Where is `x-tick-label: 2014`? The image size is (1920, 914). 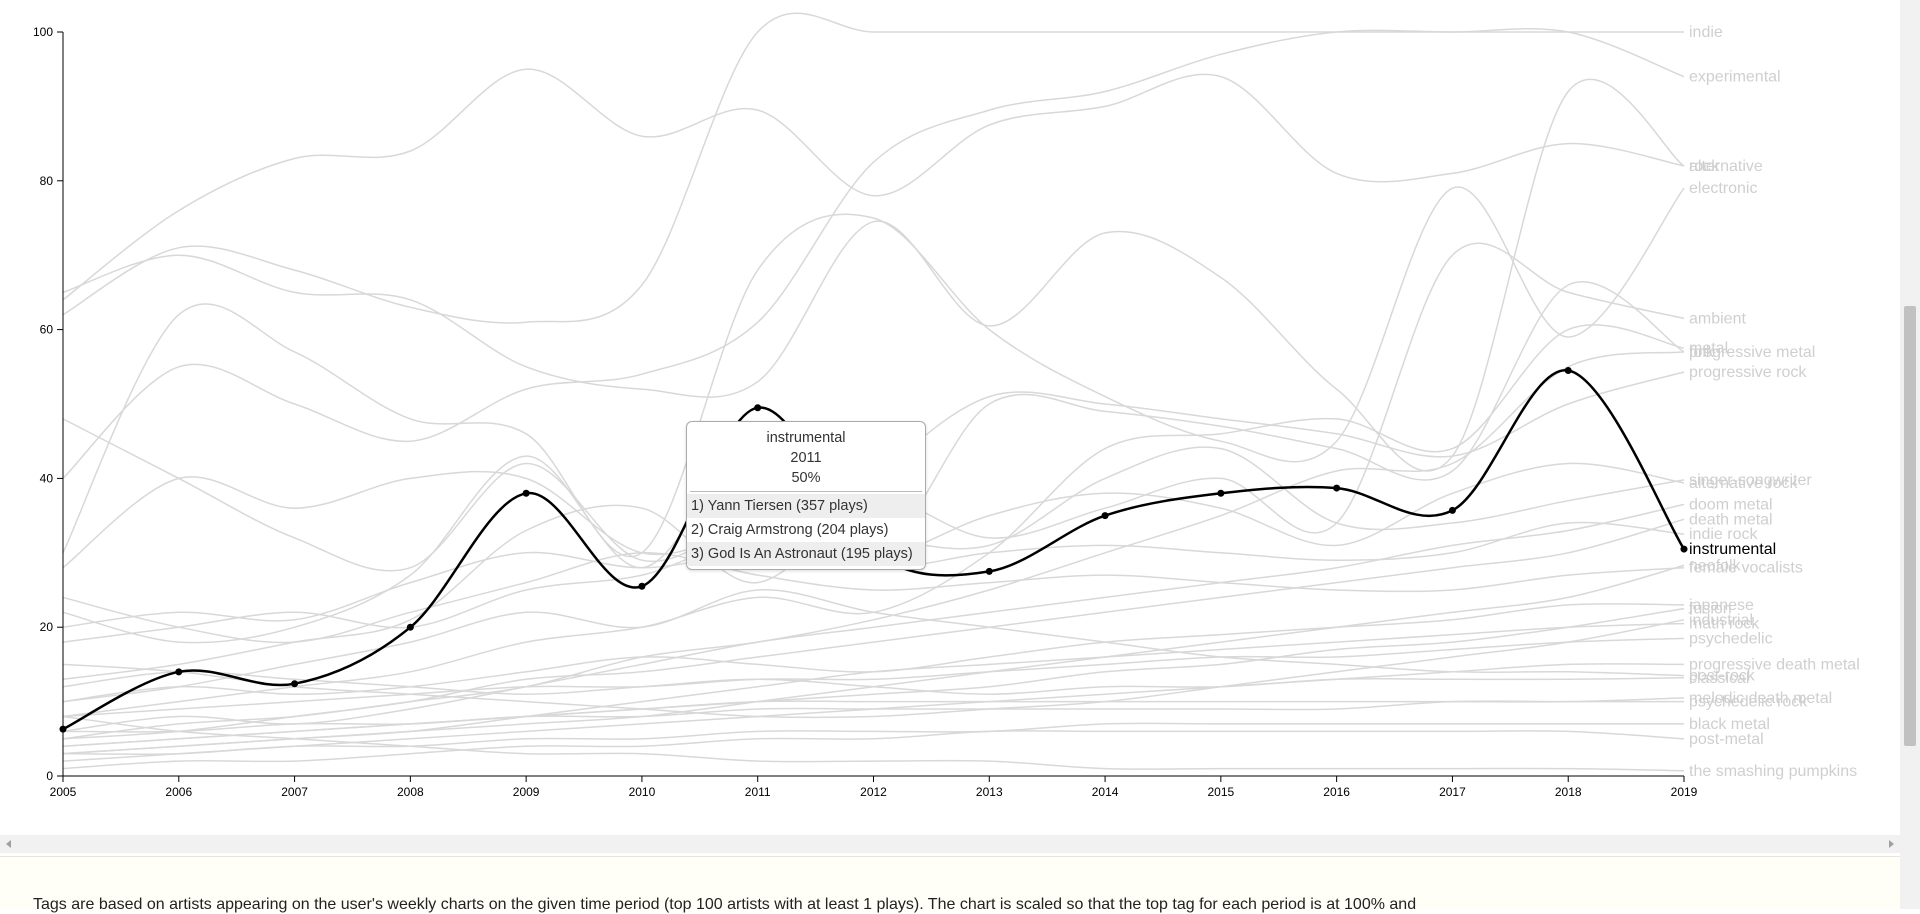 x-tick-label: 2014 is located at coordinates (1105, 792).